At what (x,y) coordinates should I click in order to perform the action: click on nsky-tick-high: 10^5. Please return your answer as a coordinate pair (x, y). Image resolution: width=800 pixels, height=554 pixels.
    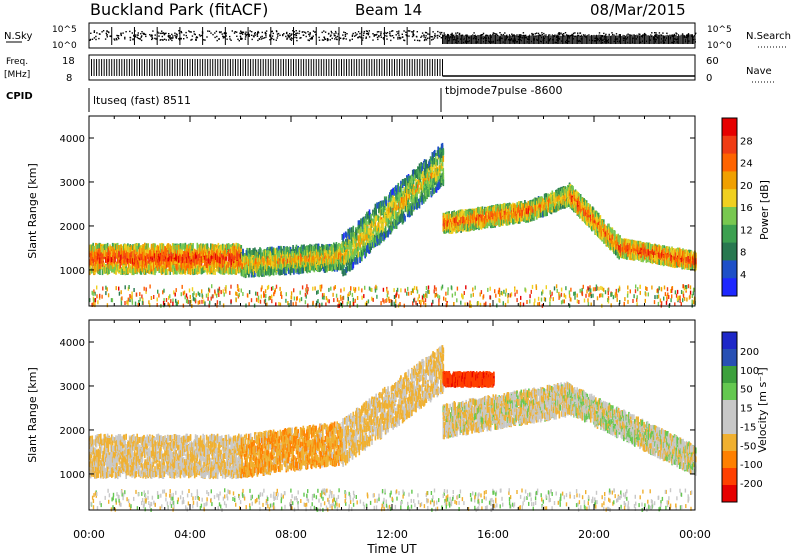
    Looking at the image, I should click on (64, 30).